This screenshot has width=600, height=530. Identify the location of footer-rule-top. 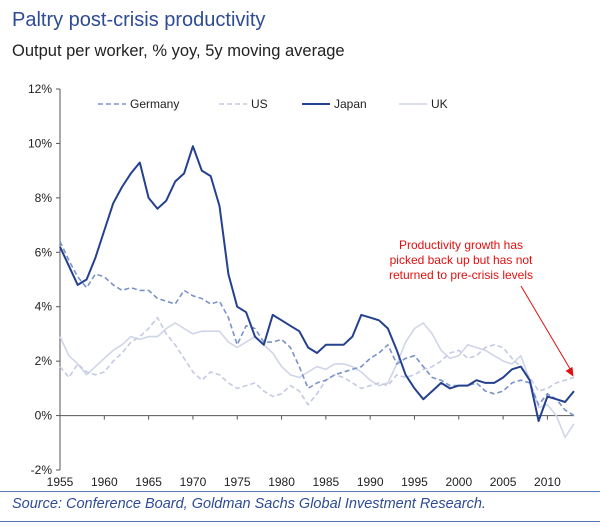
(300, 491).